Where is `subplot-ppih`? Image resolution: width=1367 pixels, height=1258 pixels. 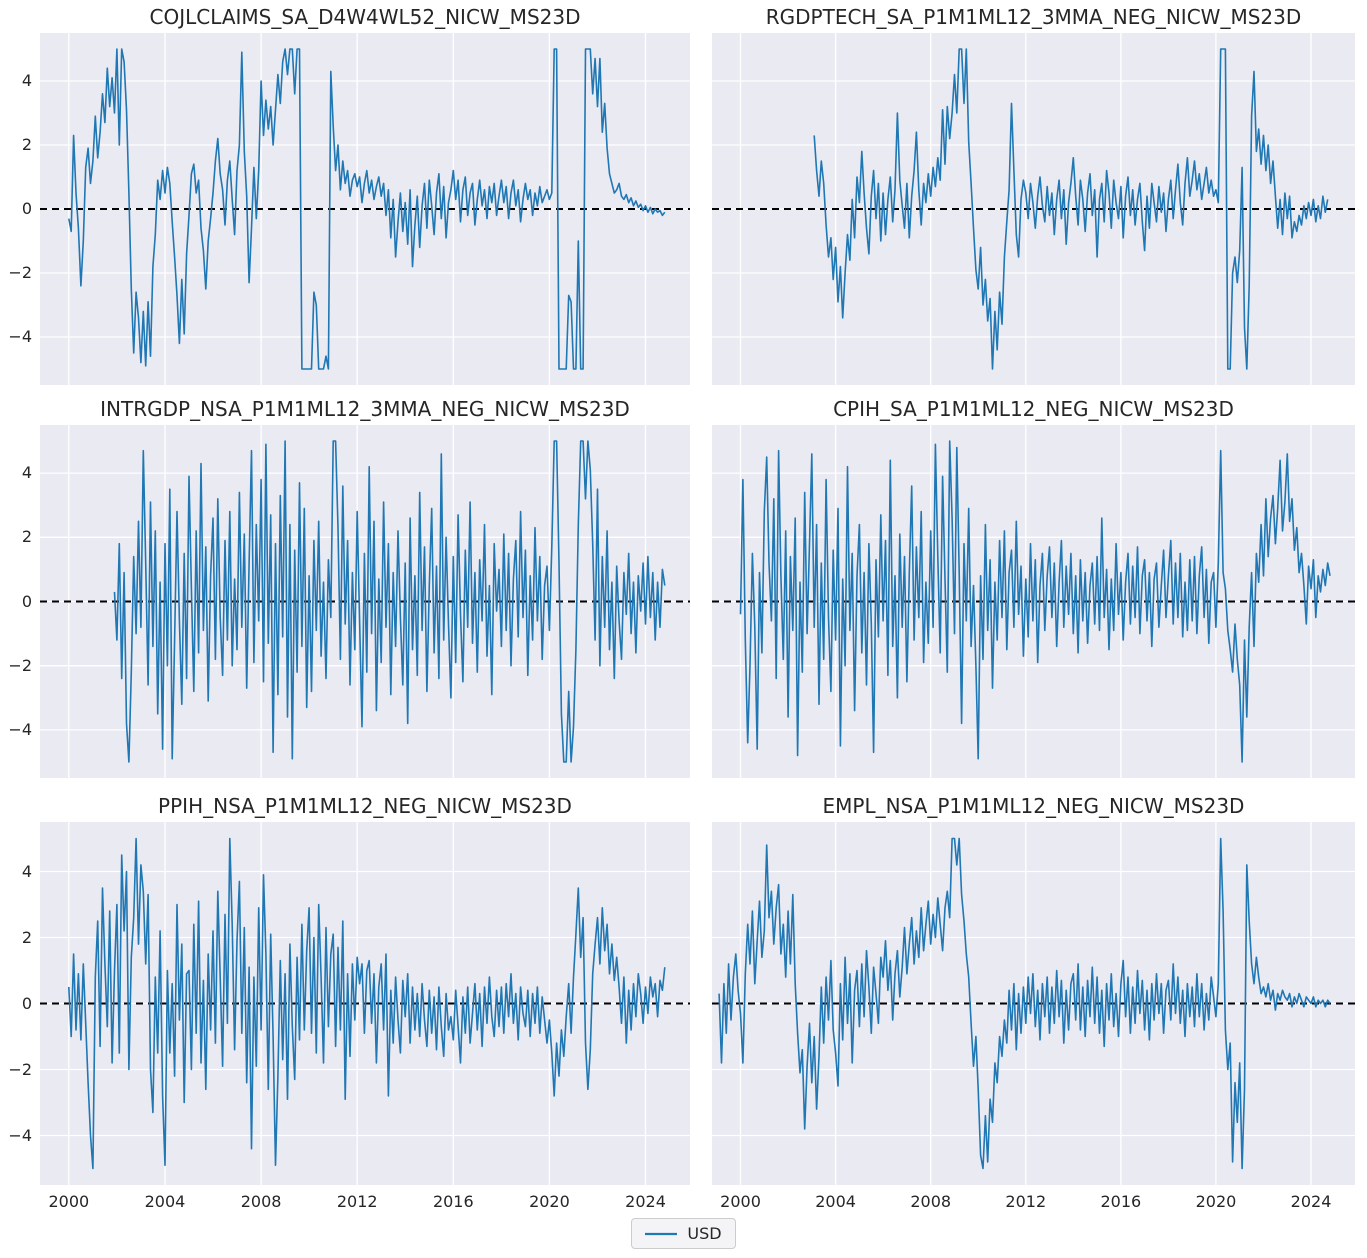
subplot-ppih is located at coordinates (365, 1003).